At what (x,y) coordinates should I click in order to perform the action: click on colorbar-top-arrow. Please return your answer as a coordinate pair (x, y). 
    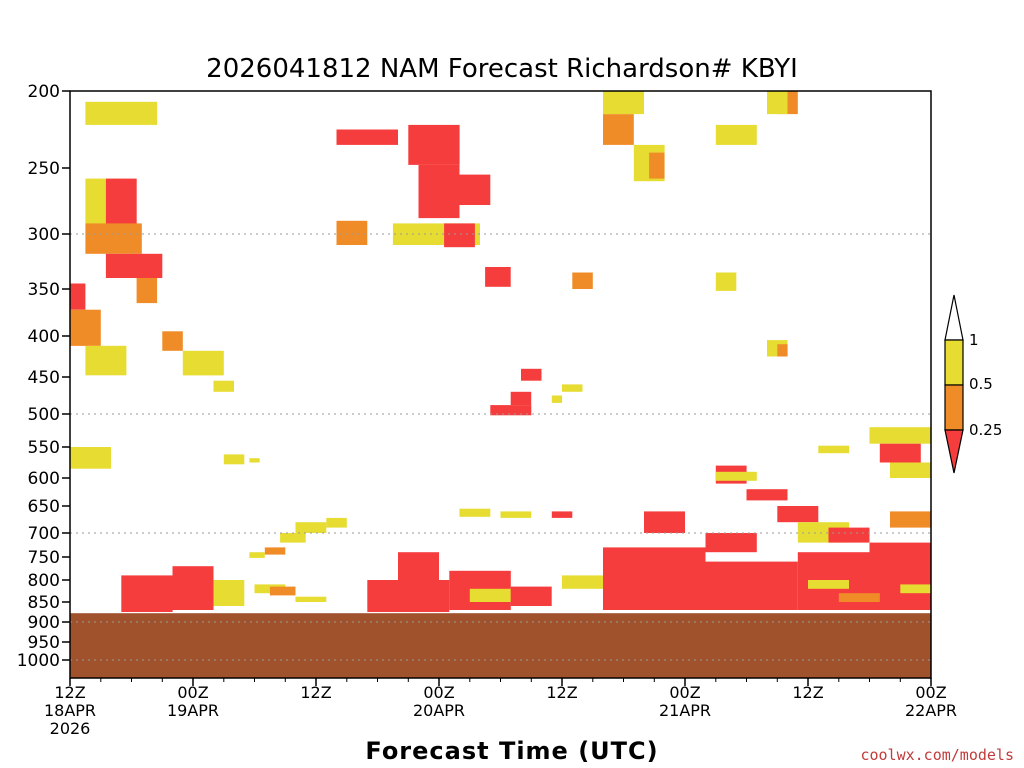
    Looking at the image, I should click on (954, 317).